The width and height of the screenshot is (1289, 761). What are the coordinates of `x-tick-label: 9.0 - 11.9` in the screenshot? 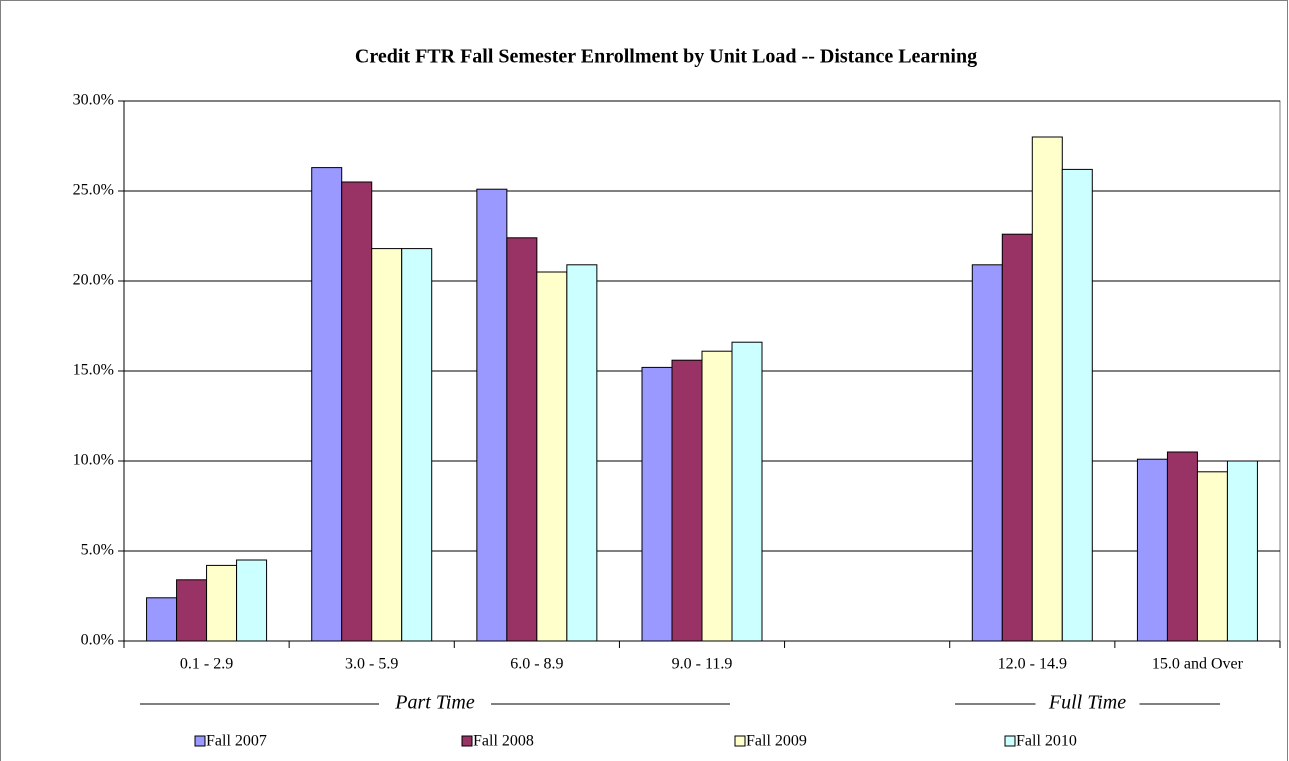 It's located at (702, 664).